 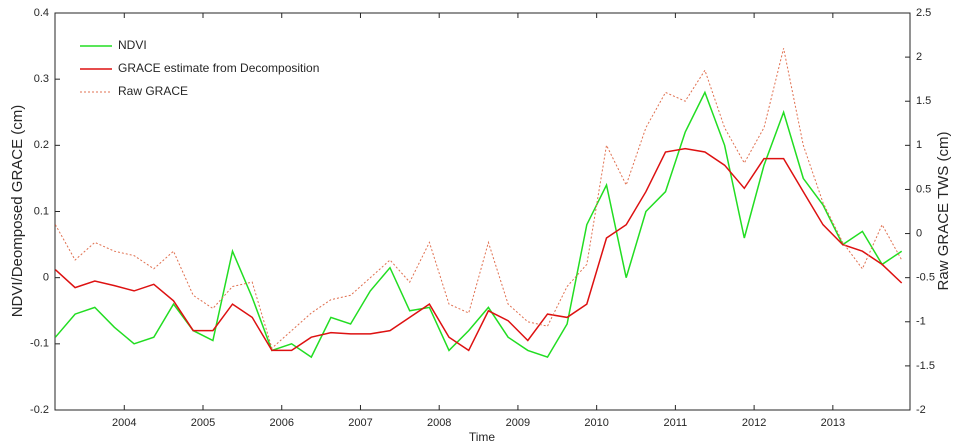 I want to click on y2-tick-label: 1, so click(x=919, y=145).